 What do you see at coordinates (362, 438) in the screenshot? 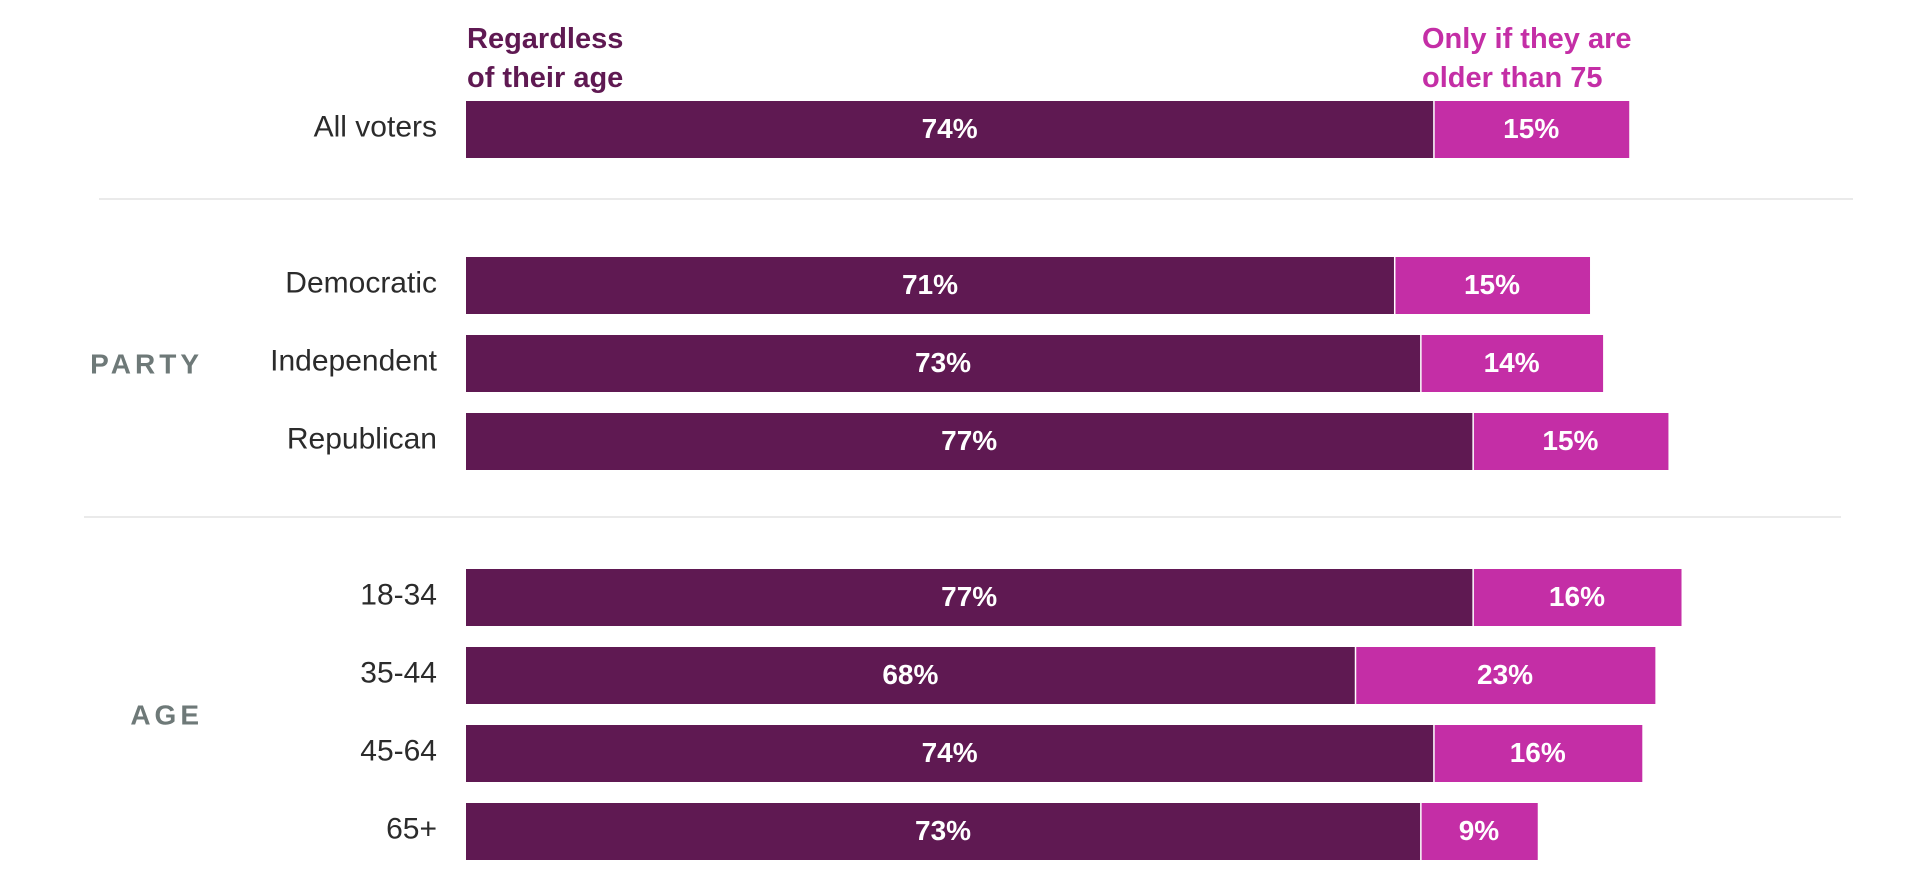
I see `category-label-republican: Republican` at bounding box center [362, 438].